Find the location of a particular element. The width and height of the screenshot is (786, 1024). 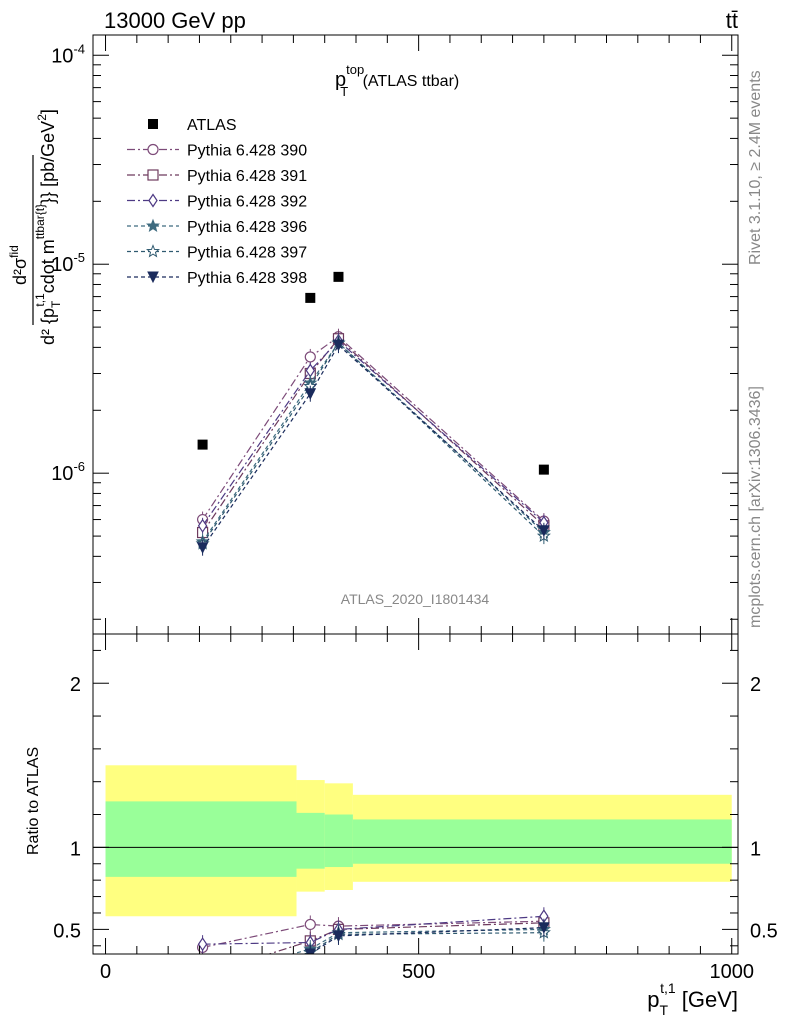

rivet-version-label: Rivet 3.1.10, ≥ 2.4M events is located at coordinates (755, 167).